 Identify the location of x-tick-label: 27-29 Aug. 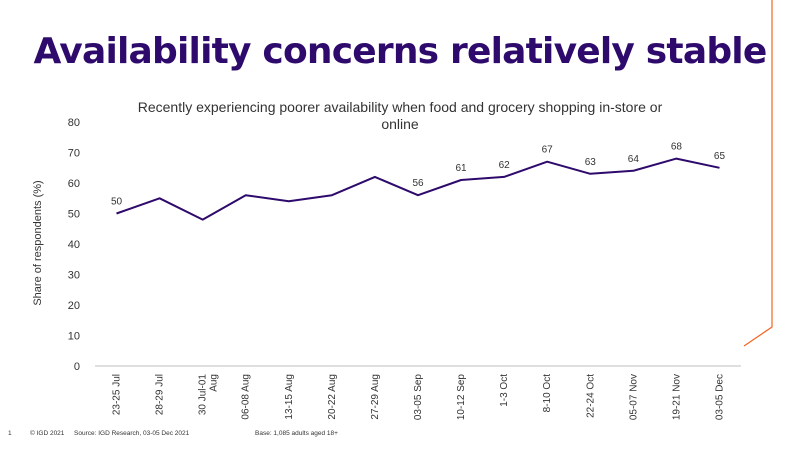
(375, 397).